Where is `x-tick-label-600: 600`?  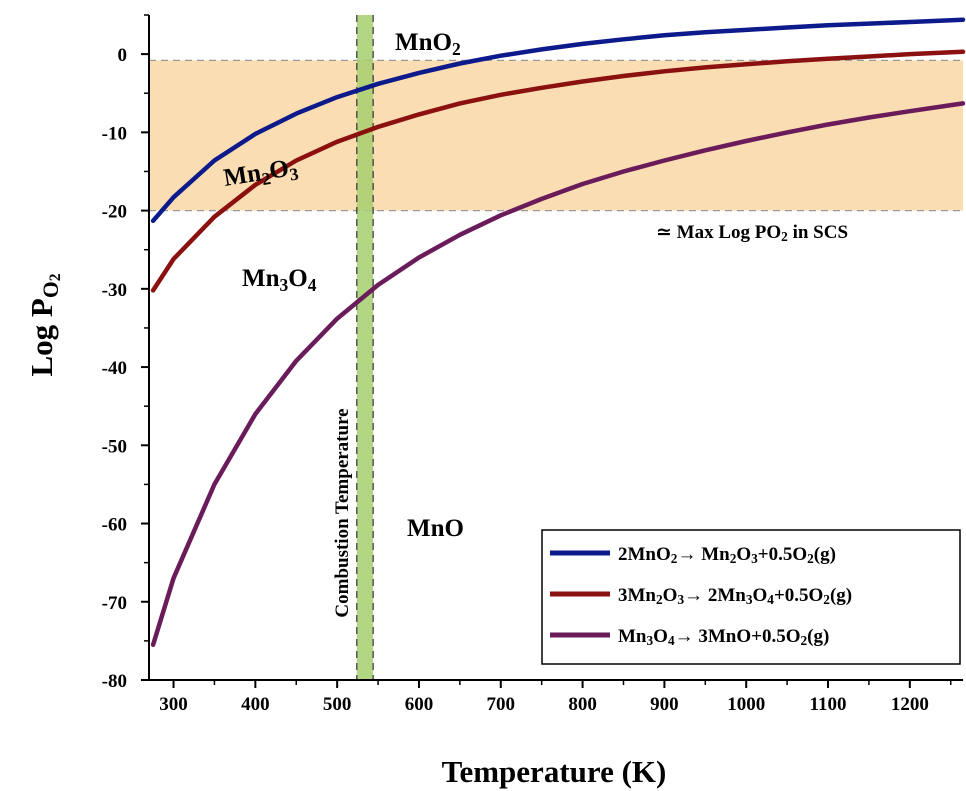 x-tick-label-600: 600 is located at coordinates (419, 704).